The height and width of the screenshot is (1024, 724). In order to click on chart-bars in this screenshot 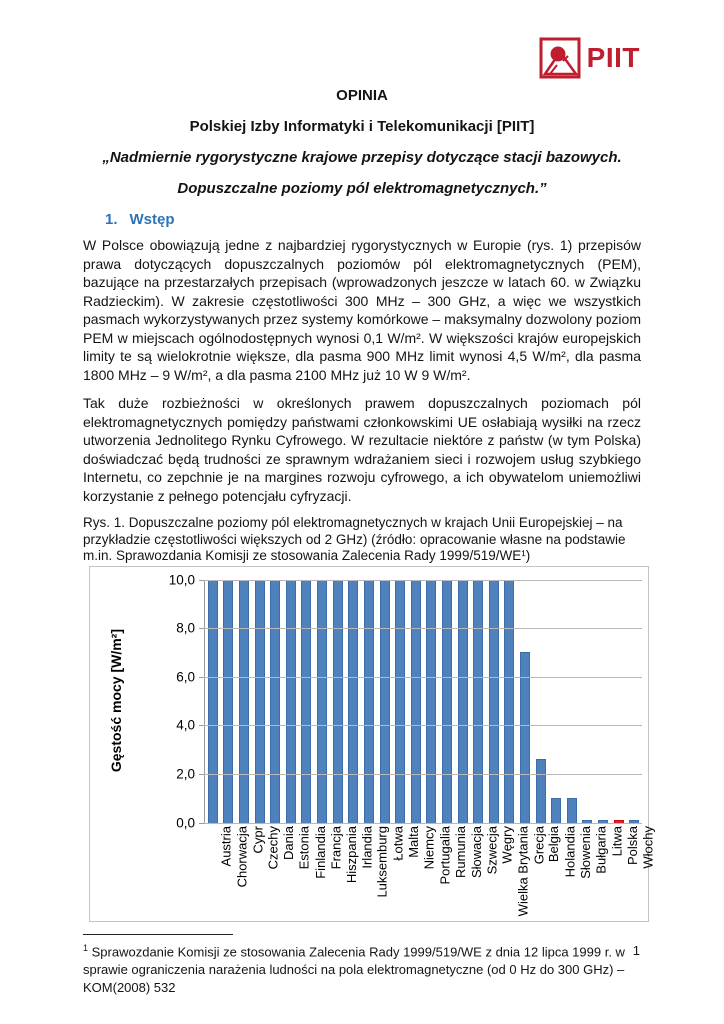, I will do `click(423, 701)`.